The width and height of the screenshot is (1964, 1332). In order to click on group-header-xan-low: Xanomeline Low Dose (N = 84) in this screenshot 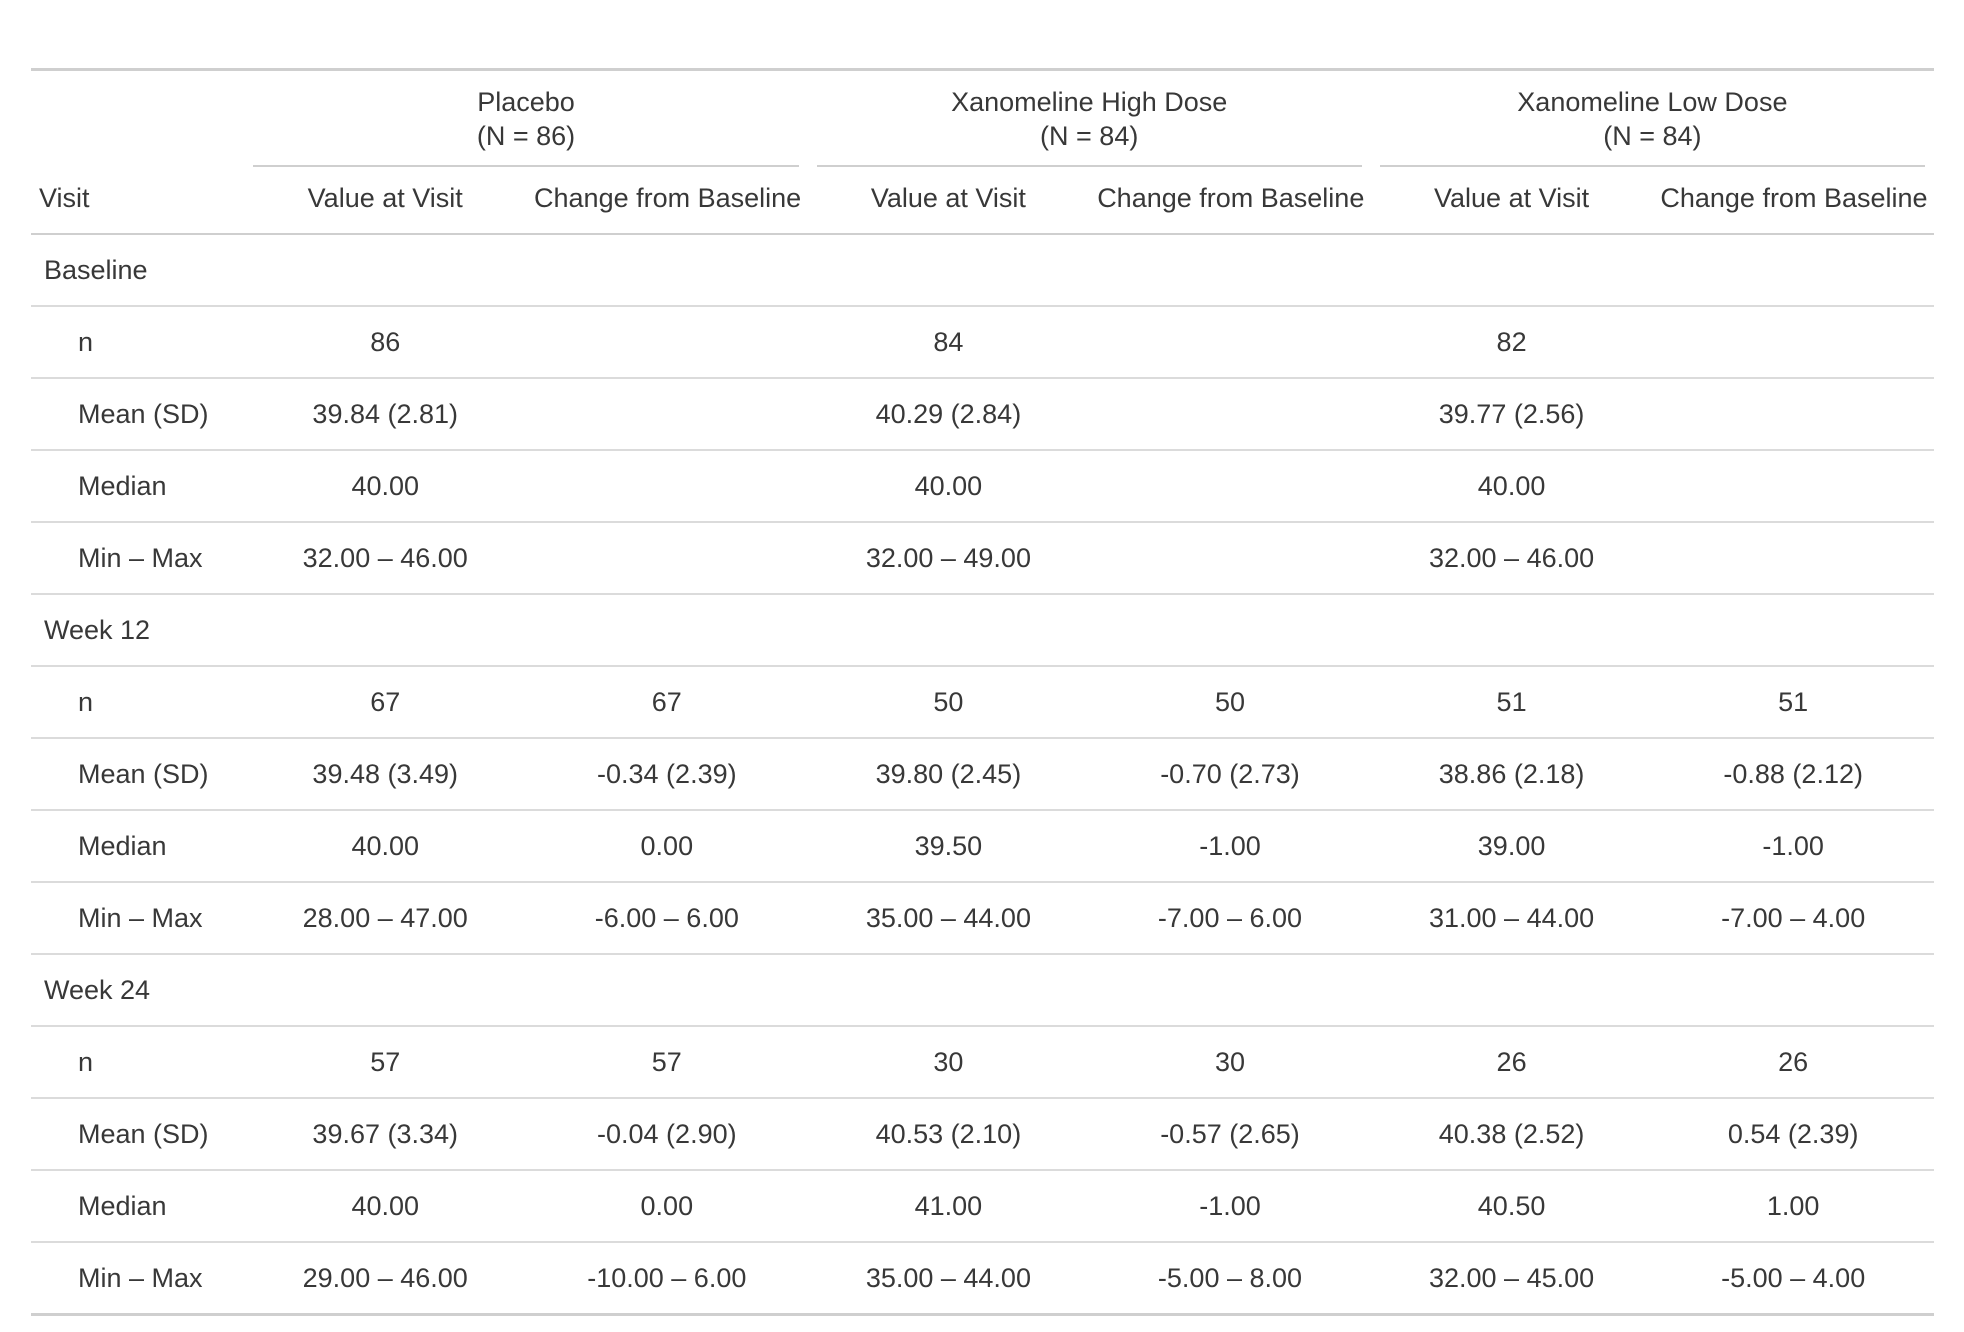, I will do `click(1652, 119)`.